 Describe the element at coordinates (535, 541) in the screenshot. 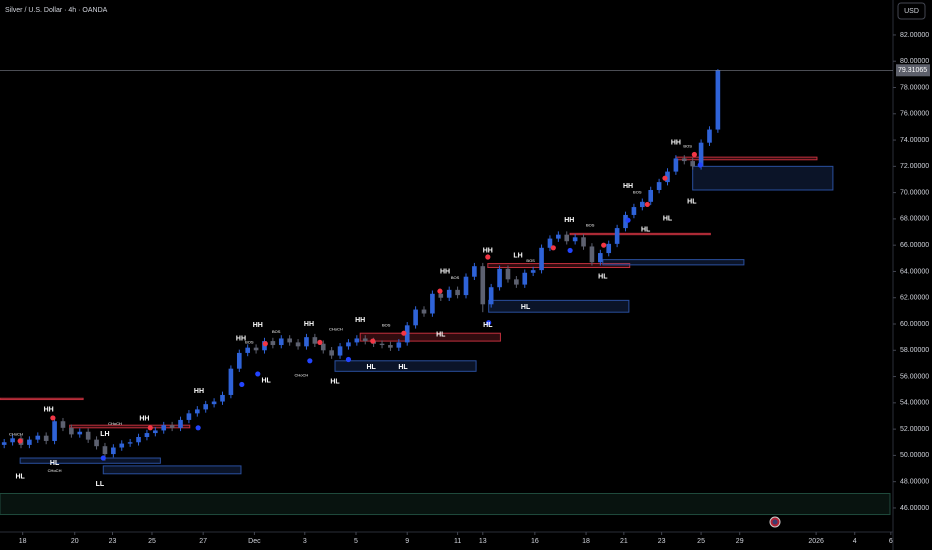

I see `x-tick-label: 16` at that location.